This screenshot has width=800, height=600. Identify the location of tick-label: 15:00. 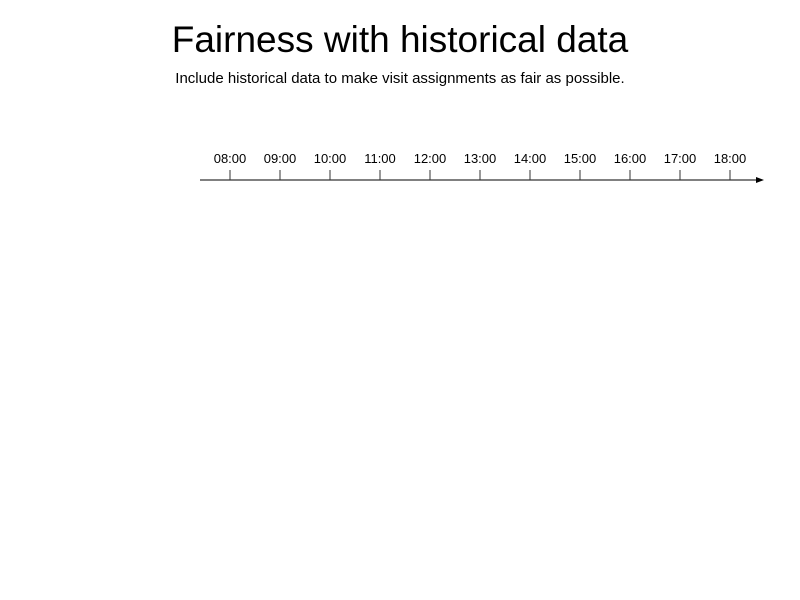
(580, 158).